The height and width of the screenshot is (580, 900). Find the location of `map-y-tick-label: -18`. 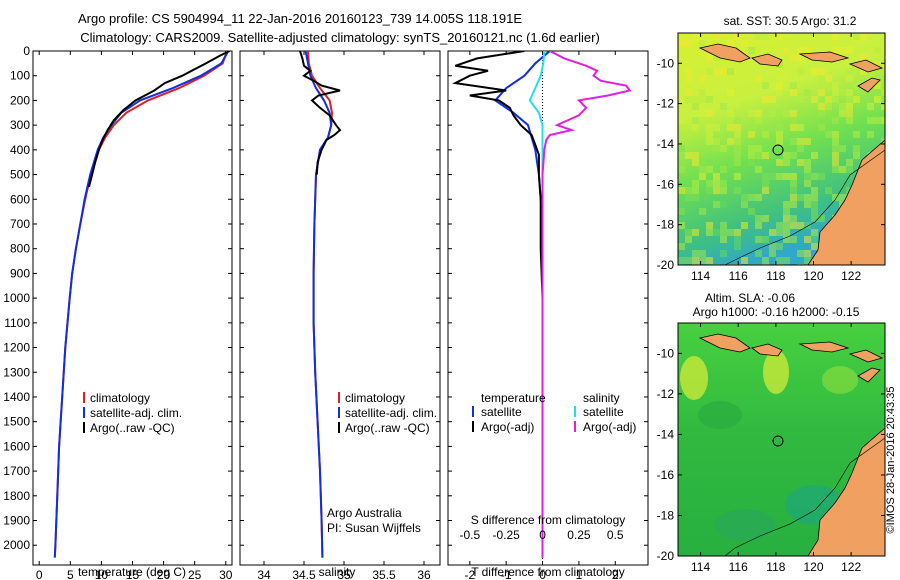

map-y-tick-label: -18 is located at coordinates (666, 225).